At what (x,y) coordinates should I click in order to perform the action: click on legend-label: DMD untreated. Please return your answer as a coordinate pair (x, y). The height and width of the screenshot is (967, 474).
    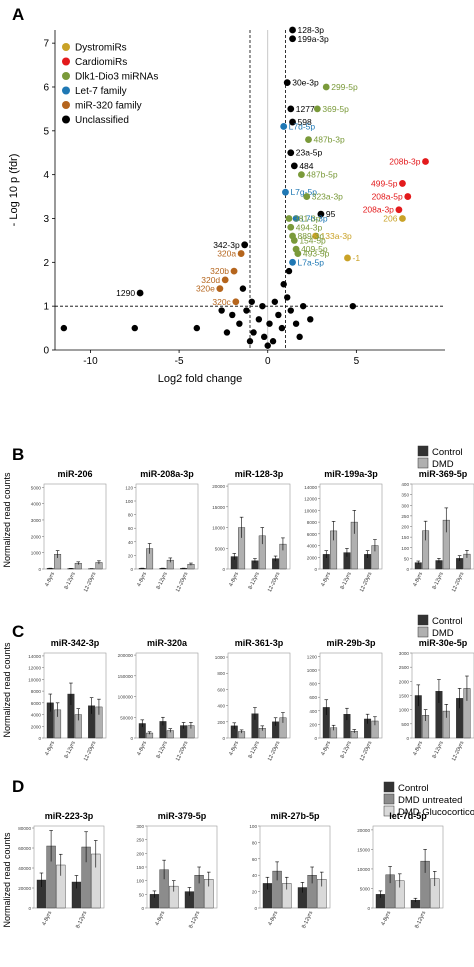
    Looking at the image, I should click on (430, 800).